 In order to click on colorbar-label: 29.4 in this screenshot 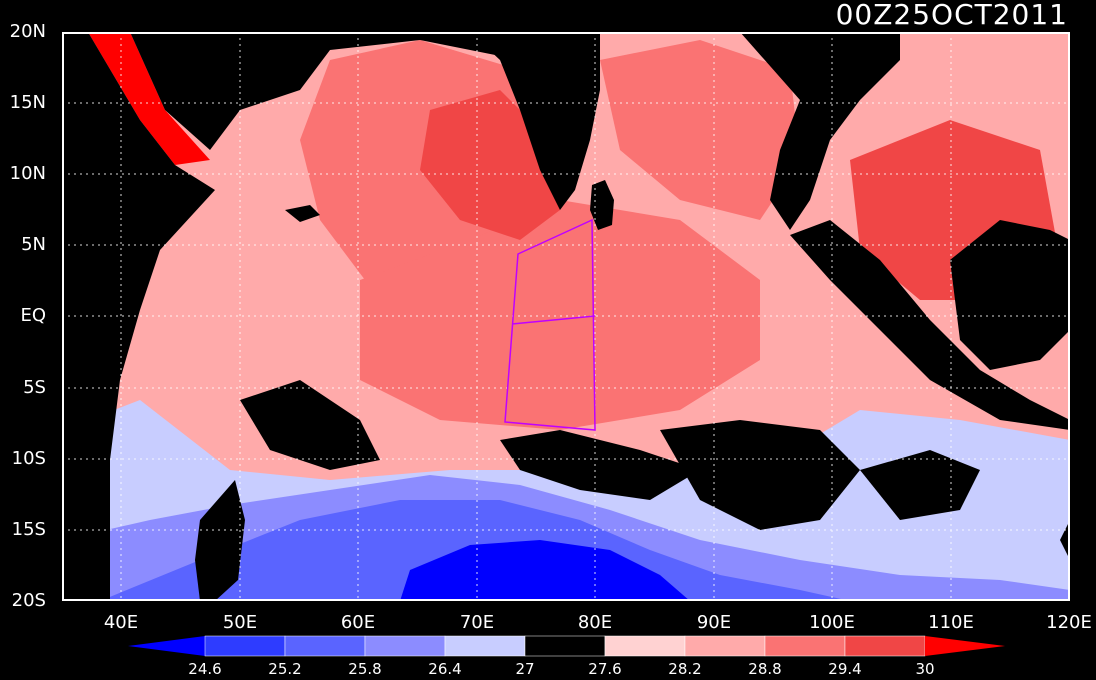, I will do `click(845, 669)`.